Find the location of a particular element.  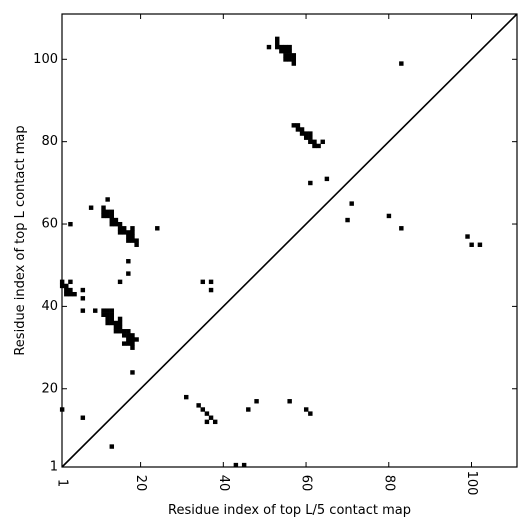

x-tick-label: 100 is located at coordinates (471, 483).